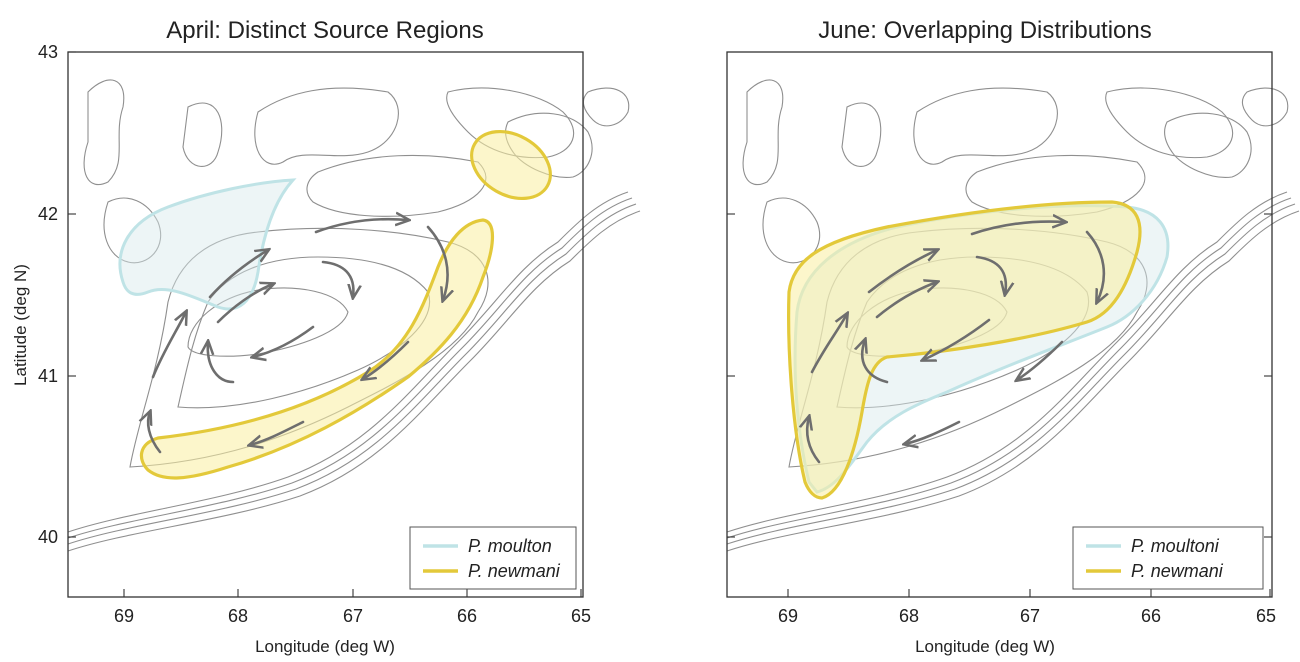 The image size is (1300, 662). I want to click on panel-title: April: Distinct Source Regions, so click(324, 30).